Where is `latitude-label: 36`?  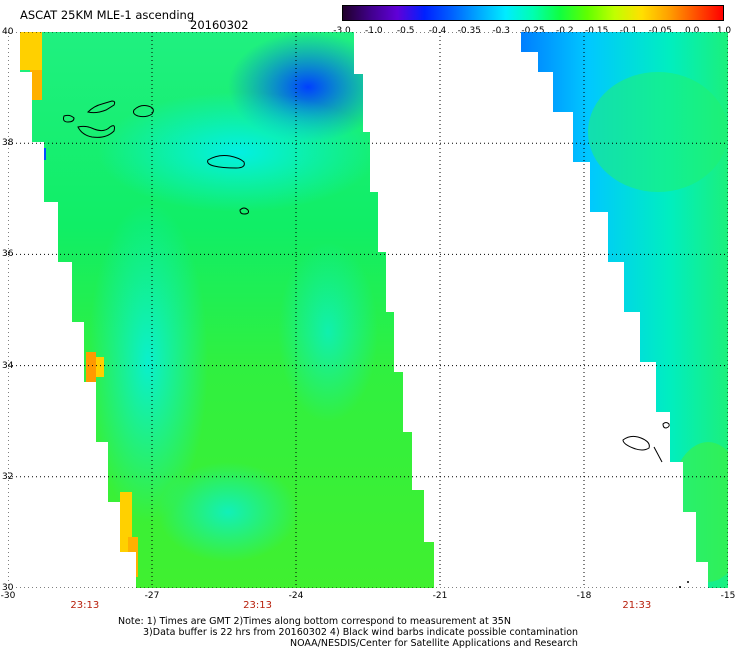
latitude-label: 36 is located at coordinates (8, 254).